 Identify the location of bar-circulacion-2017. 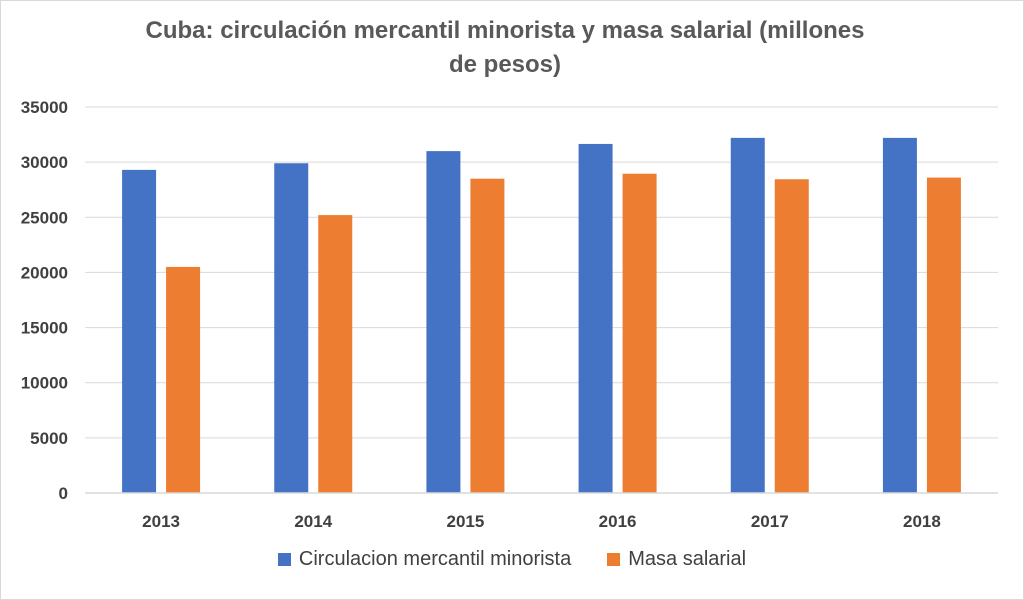
(747, 315).